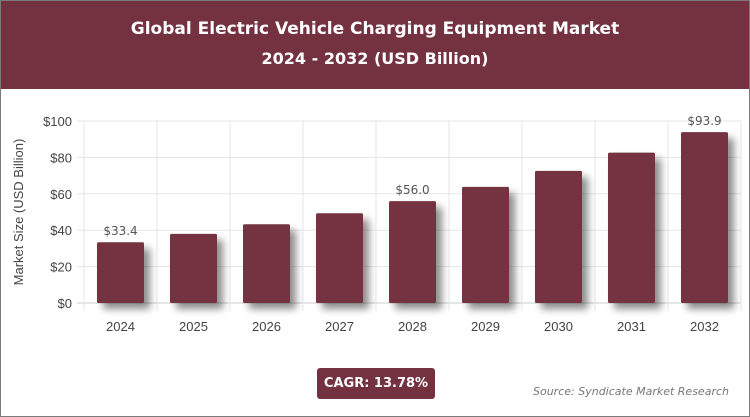 The width and height of the screenshot is (750, 417). I want to click on bar-2028, so click(412, 252).